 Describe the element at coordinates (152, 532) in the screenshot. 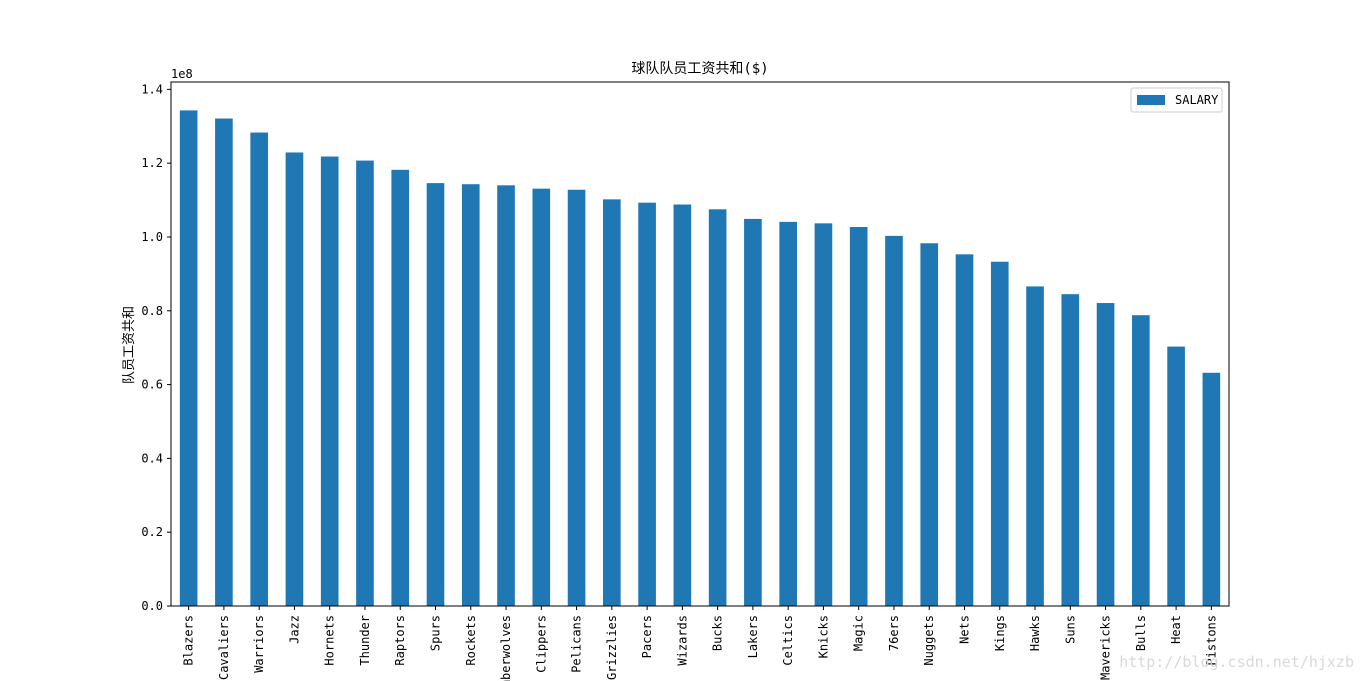

I see `y-tick-label: 0.2` at that location.